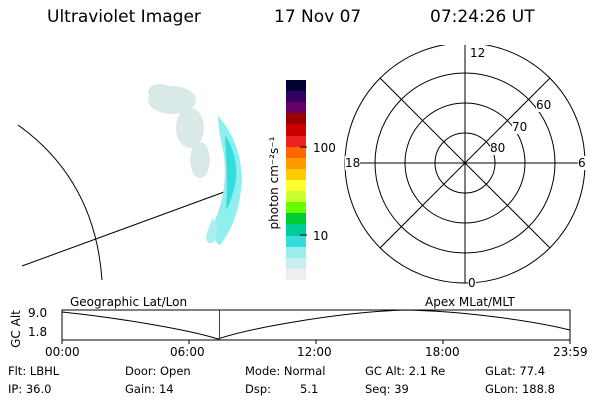  I want to click on colorbar, so click(296, 180).